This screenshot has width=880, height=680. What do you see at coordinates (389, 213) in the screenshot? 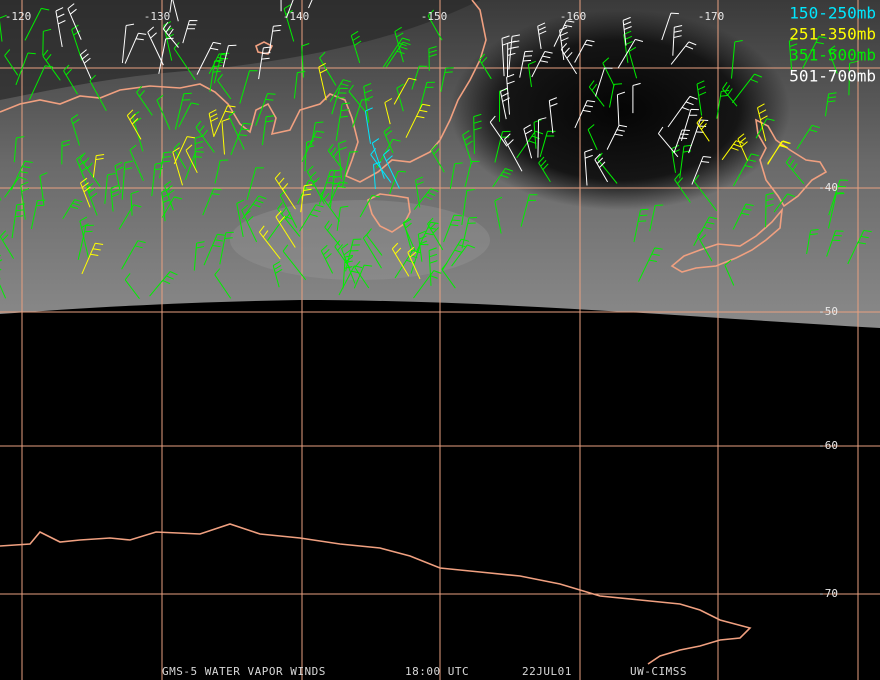
I see `tasmania-coast` at bounding box center [389, 213].